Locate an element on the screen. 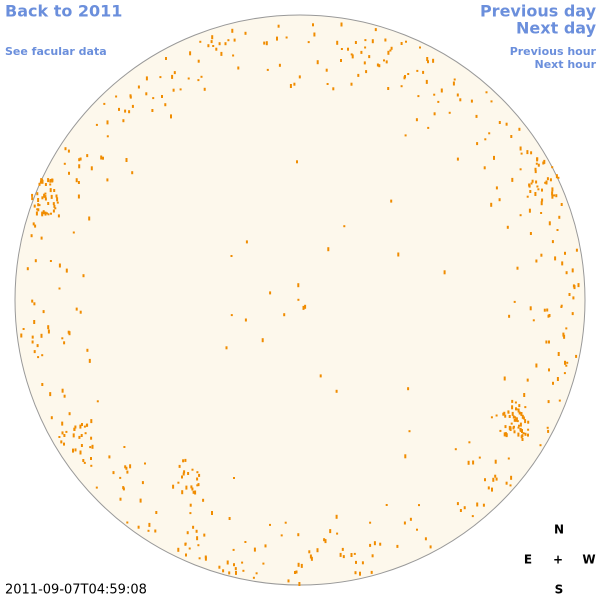 The height and width of the screenshot is (600, 600). back-year-link: Back to 2011 is located at coordinates (63, 11).